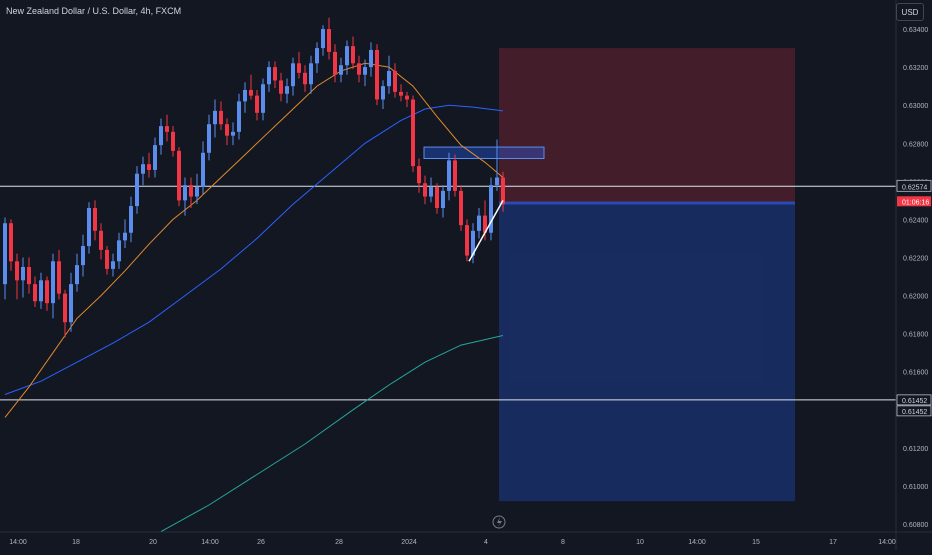 The image size is (932, 555). What do you see at coordinates (563, 542) in the screenshot?
I see `x-tick-label: 8` at bounding box center [563, 542].